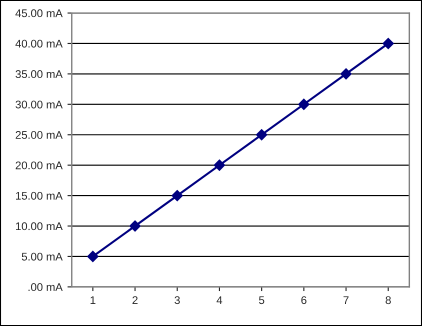 This screenshot has width=422, height=326. What do you see at coordinates (261, 300) in the screenshot?
I see `x-tick-label: 5` at bounding box center [261, 300].